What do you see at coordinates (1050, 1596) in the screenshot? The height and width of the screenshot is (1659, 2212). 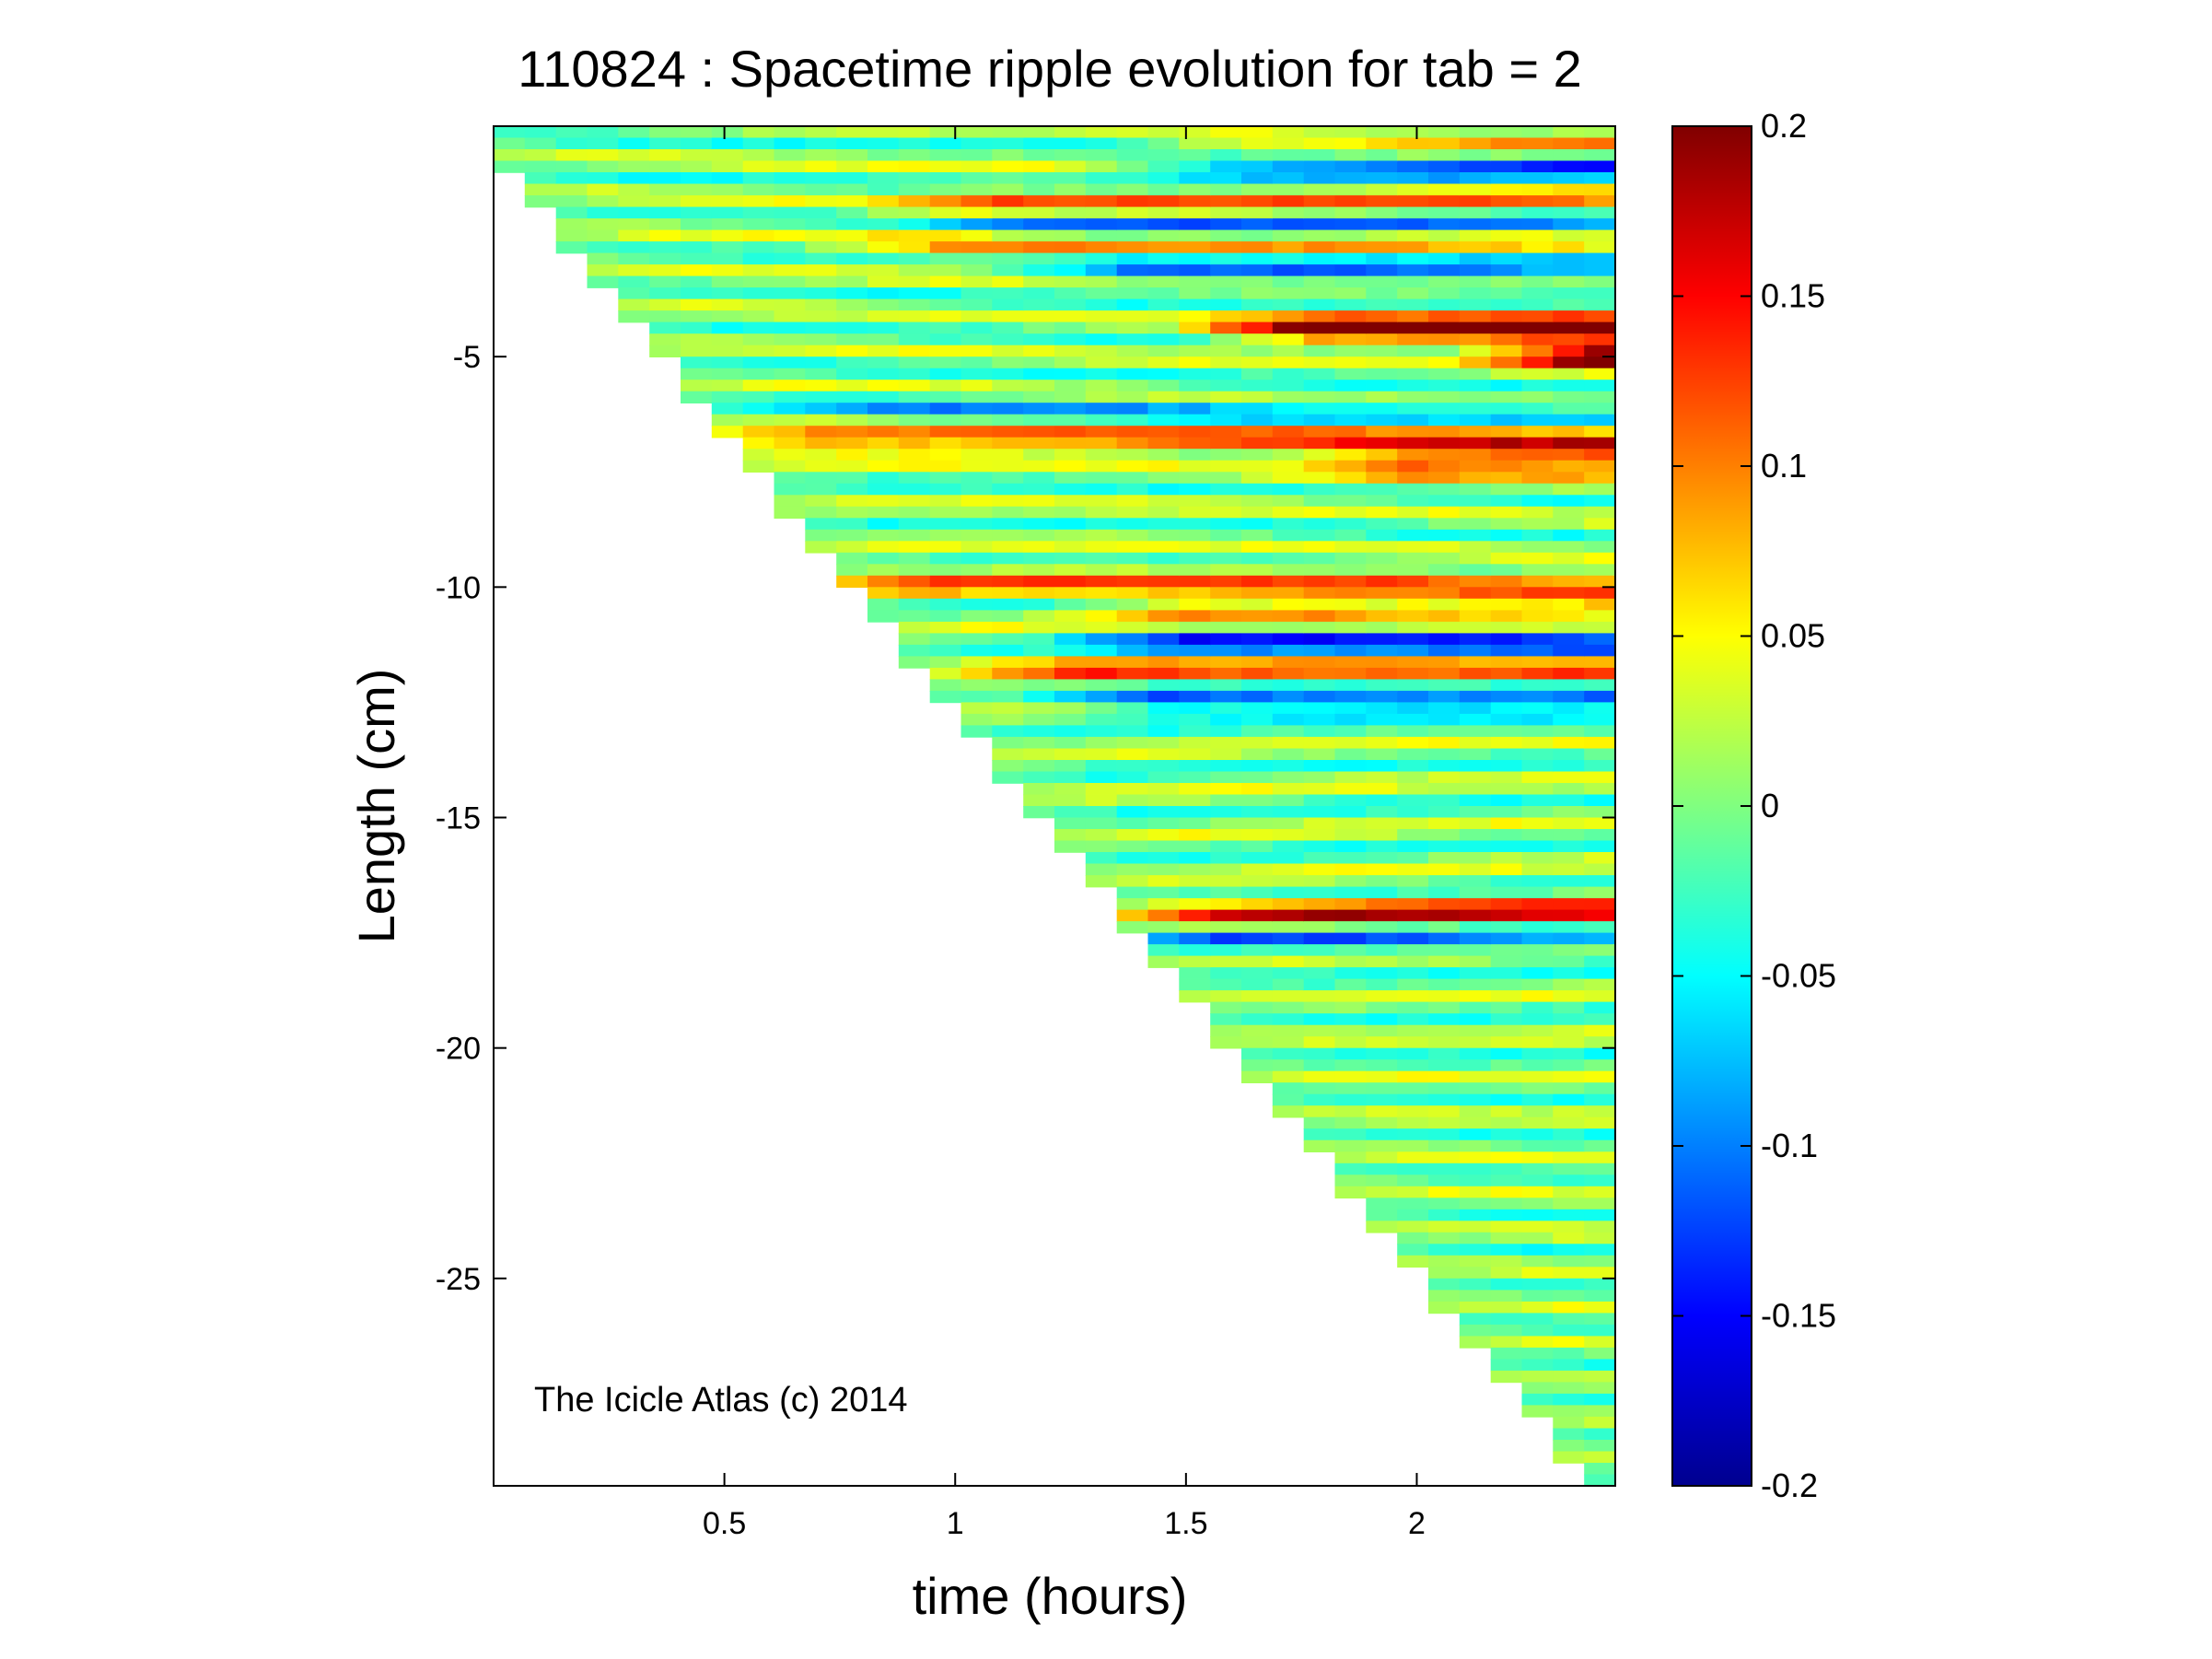 I see `x-axis-label: time (hours)` at bounding box center [1050, 1596].